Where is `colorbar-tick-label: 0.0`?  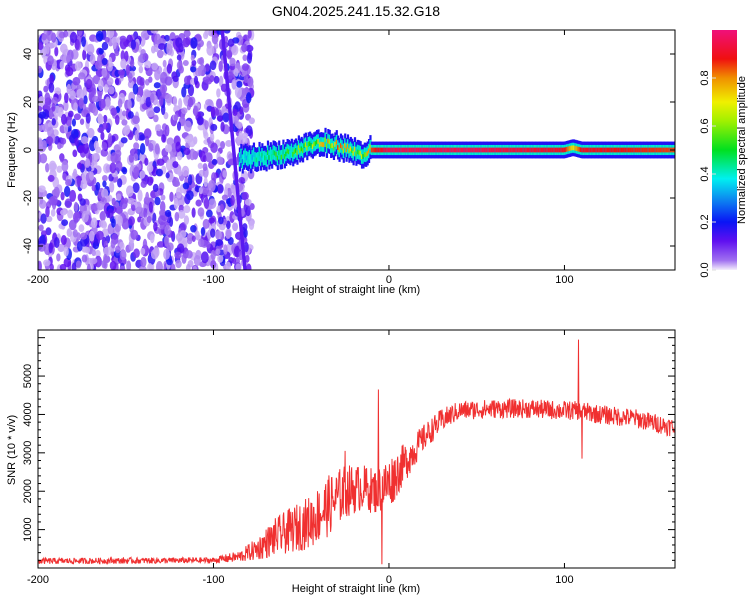
colorbar-tick-label: 0.0 is located at coordinates (705, 269).